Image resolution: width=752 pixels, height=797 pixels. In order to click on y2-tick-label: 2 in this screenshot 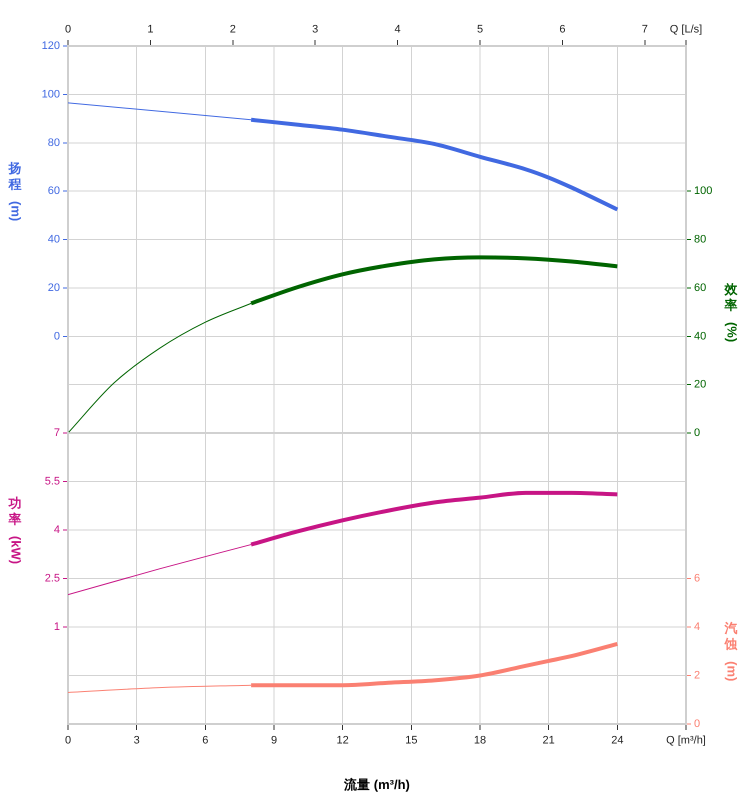, I will do `click(697, 676)`.